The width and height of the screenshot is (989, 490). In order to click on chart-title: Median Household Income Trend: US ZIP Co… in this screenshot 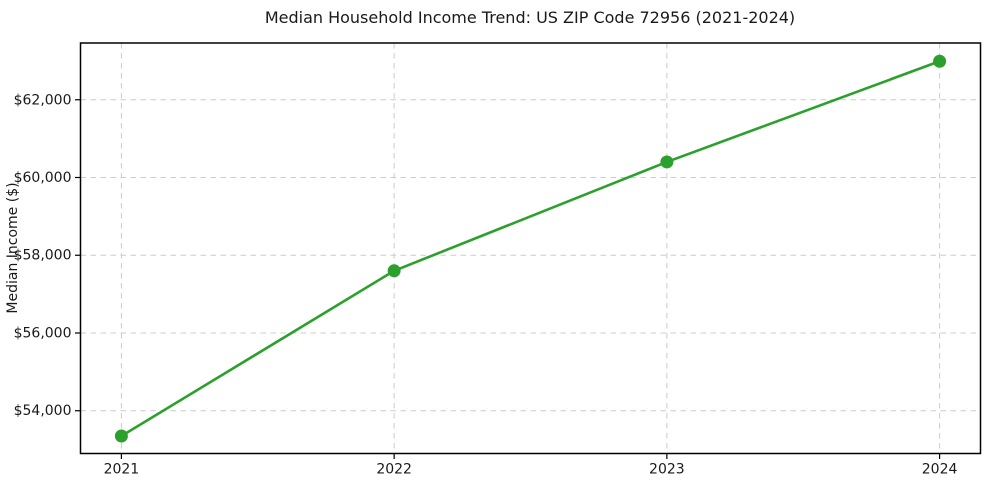, I will do `click(530, 17)`.